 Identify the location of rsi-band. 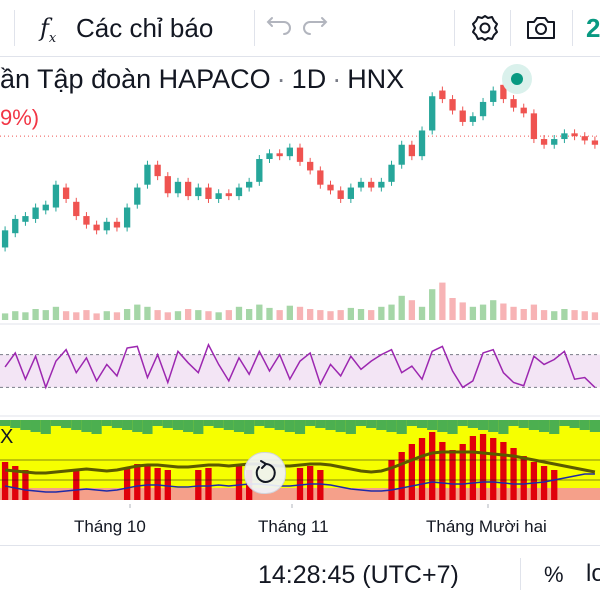
(300, 371).